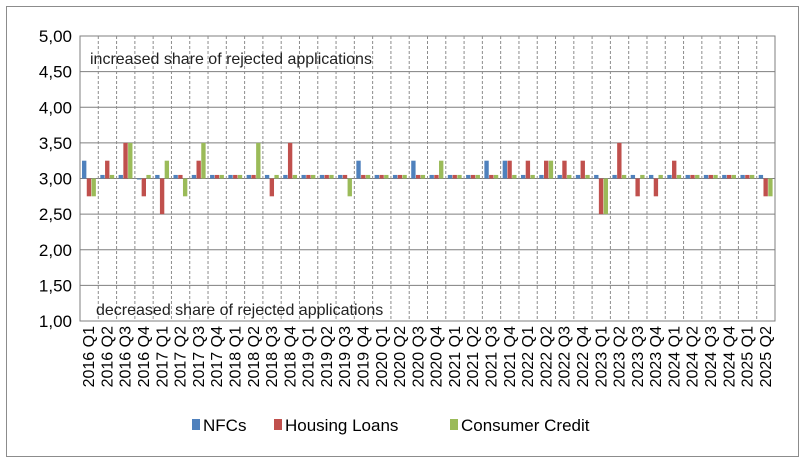 This screenshot has height=466, width=807. Describe the element at coordinates (418, 356) in the screenshot. I see `x-tick-label: 2020 Q3` at that location.